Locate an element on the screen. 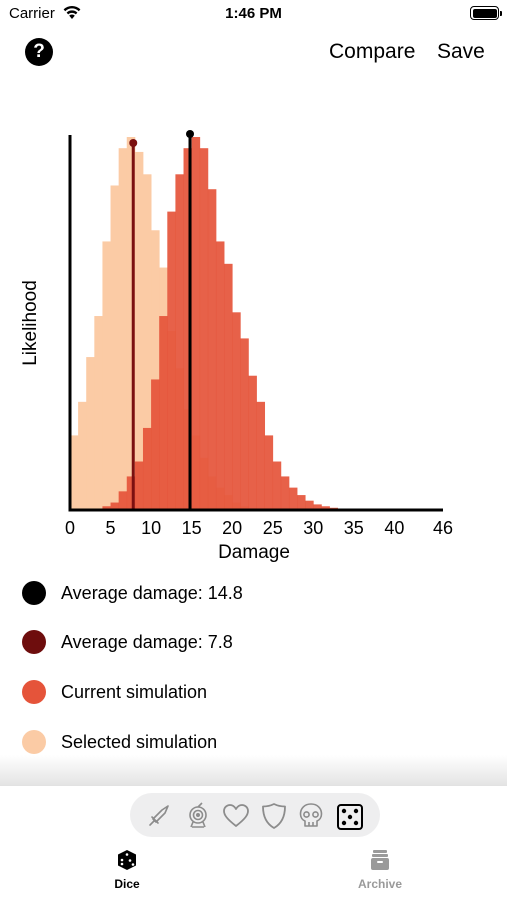 The image size is (507, 900). target-icon is located at coordinates (198, 816).